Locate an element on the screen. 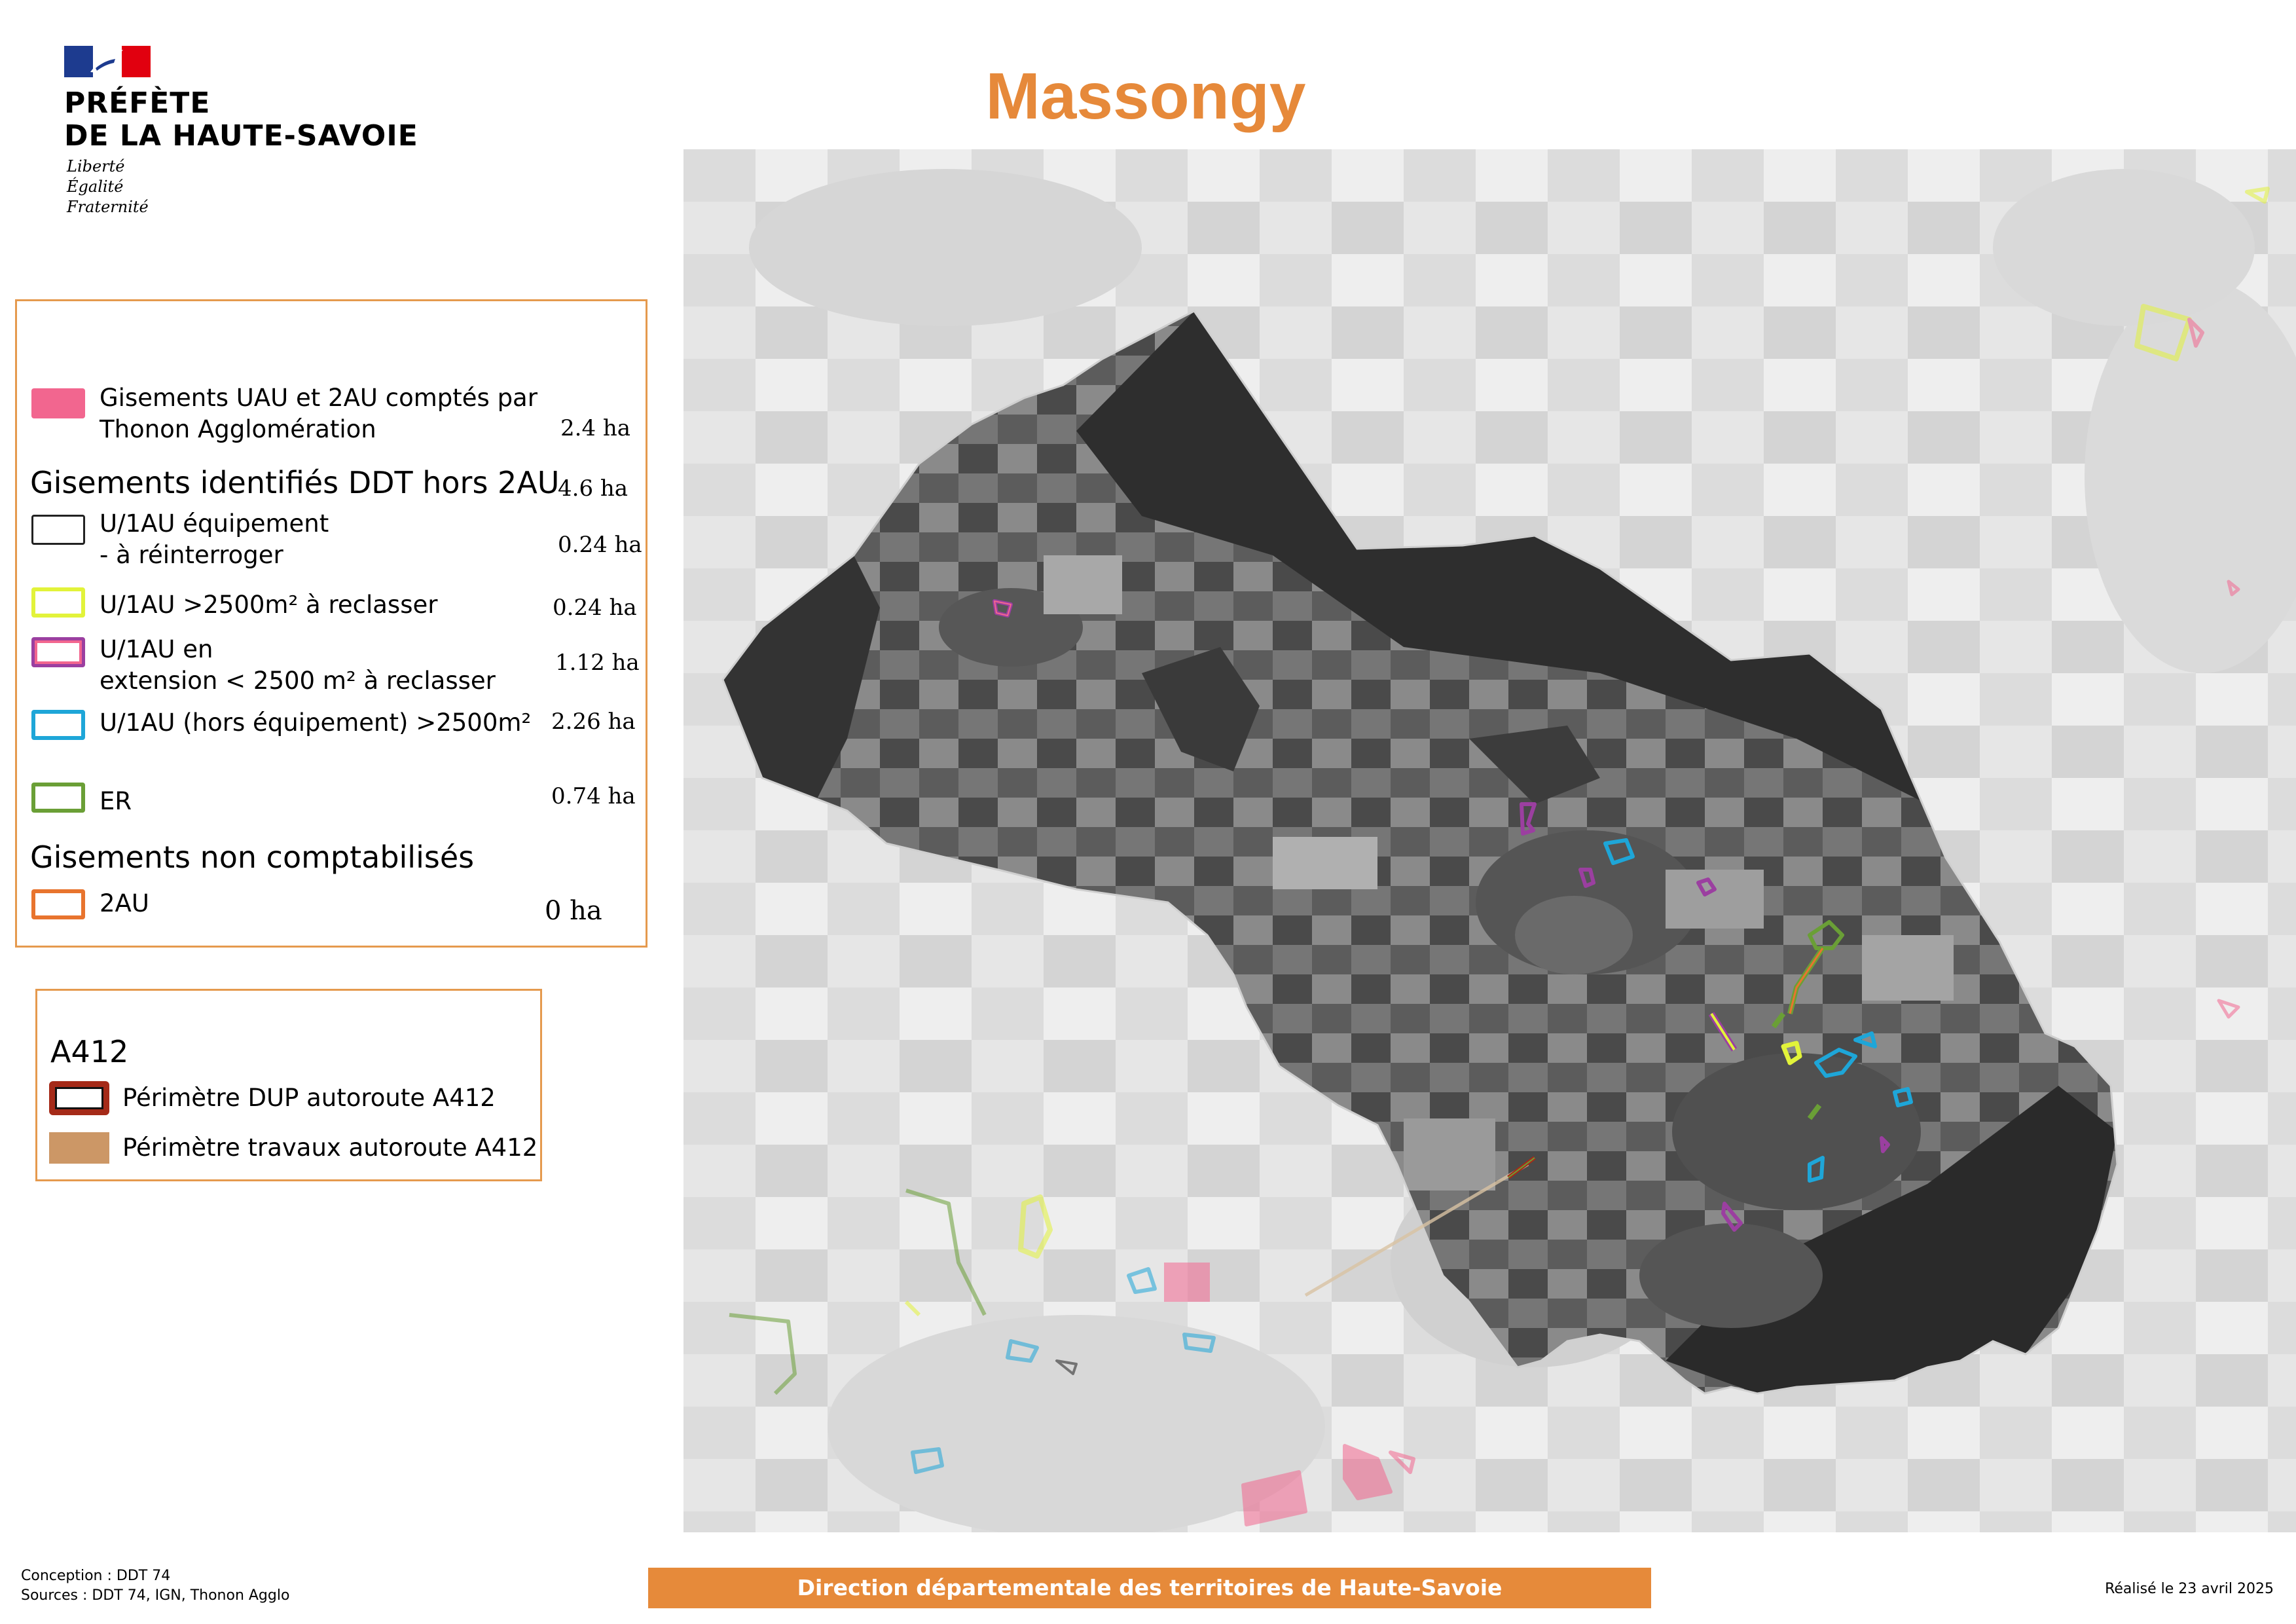 This screenshot has height=1624, width=2296. legend-value-reclasser: 0.24 ha is located at coordinates (595, 608).